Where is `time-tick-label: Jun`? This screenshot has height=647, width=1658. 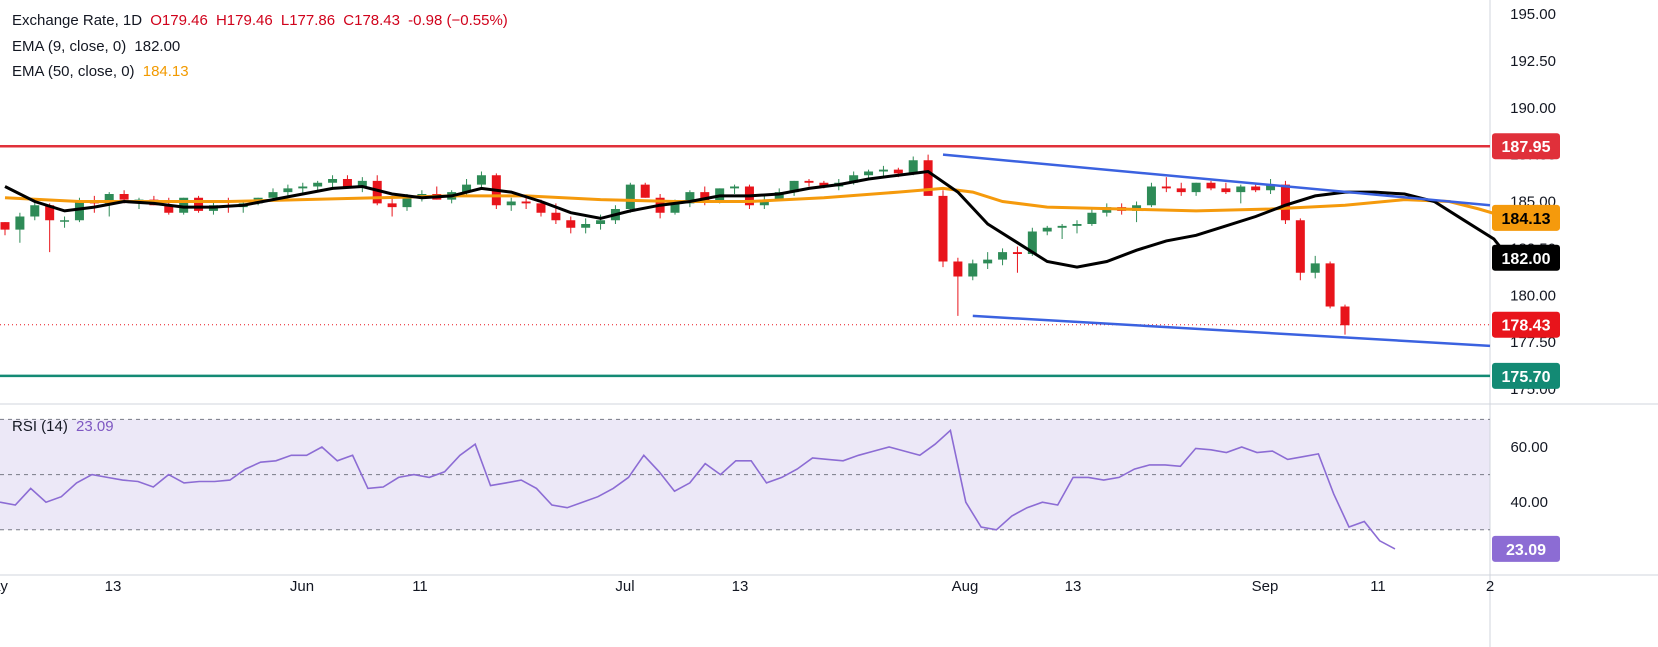
time-tick-label: Jun is located at coordinates (302, 586).